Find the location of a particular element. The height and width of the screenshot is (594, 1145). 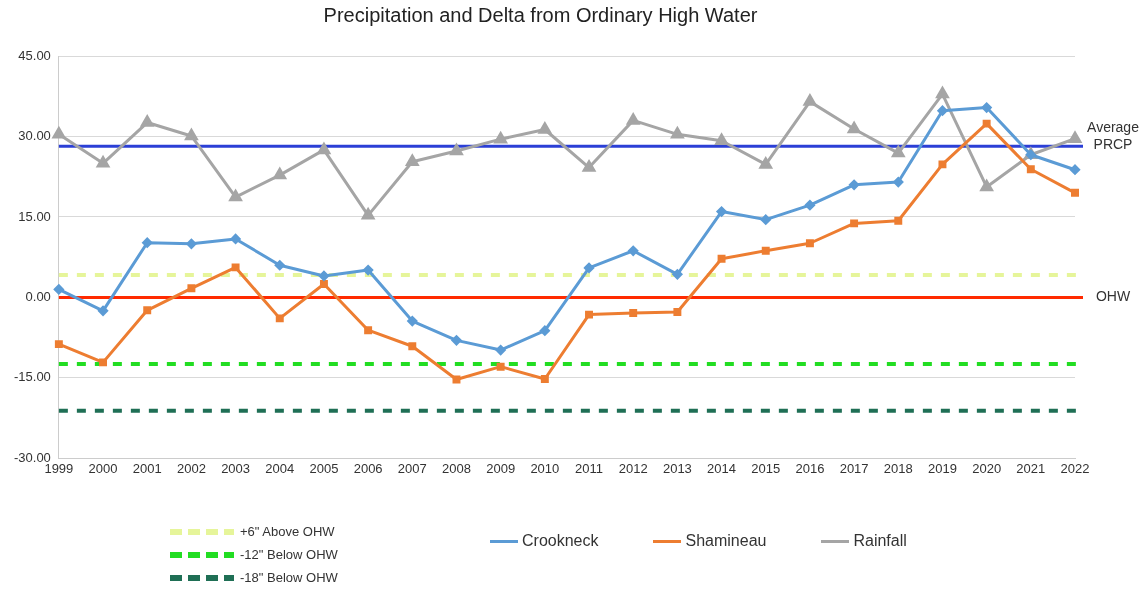

ref-line-label: OHW is located at coordinates (1113, 296).